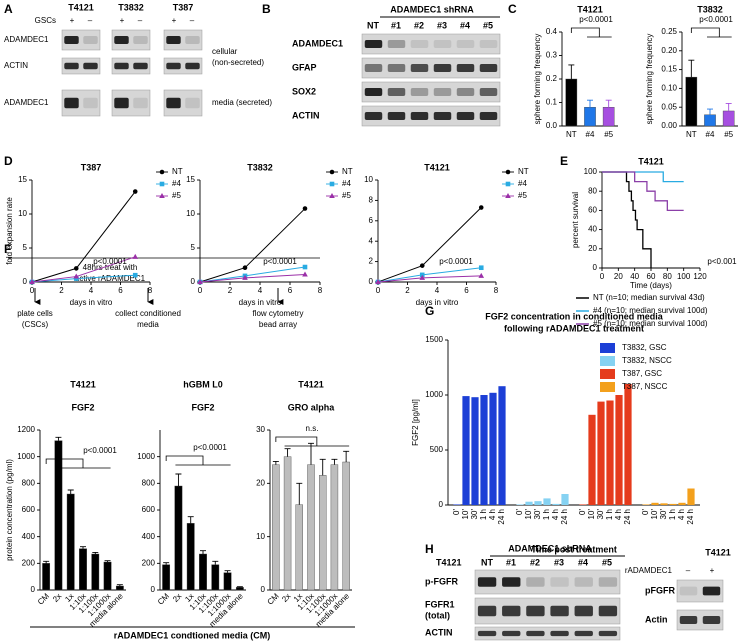  Describe the element at coordinates (312, 428) in the screenshot. I see `annotation: n.s.` at that location.